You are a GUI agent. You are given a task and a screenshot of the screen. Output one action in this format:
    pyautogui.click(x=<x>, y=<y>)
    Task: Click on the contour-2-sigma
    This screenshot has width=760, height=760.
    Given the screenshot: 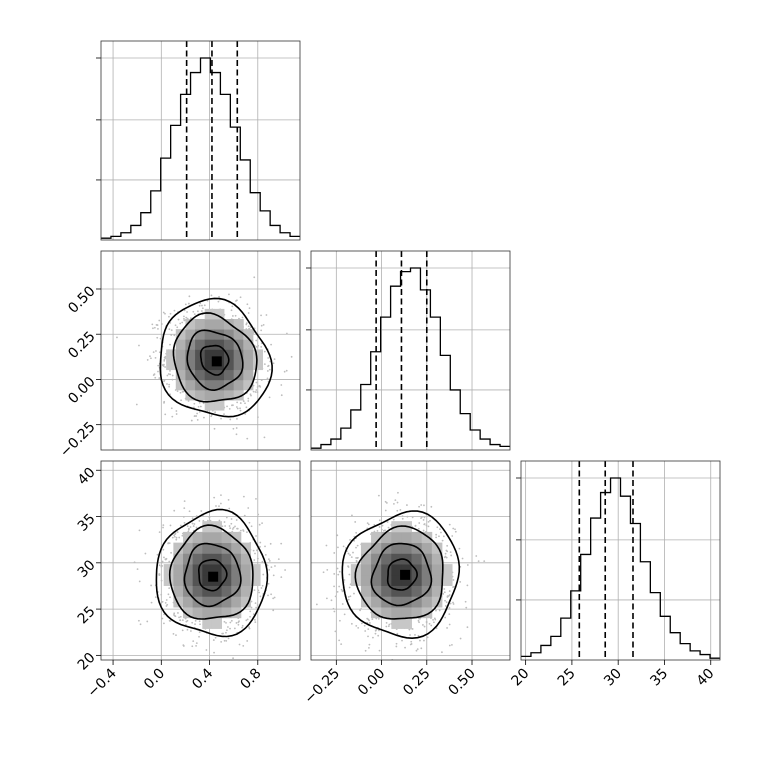 What is the action you would take?
    pyautogui.click(x=216, y=357)
    